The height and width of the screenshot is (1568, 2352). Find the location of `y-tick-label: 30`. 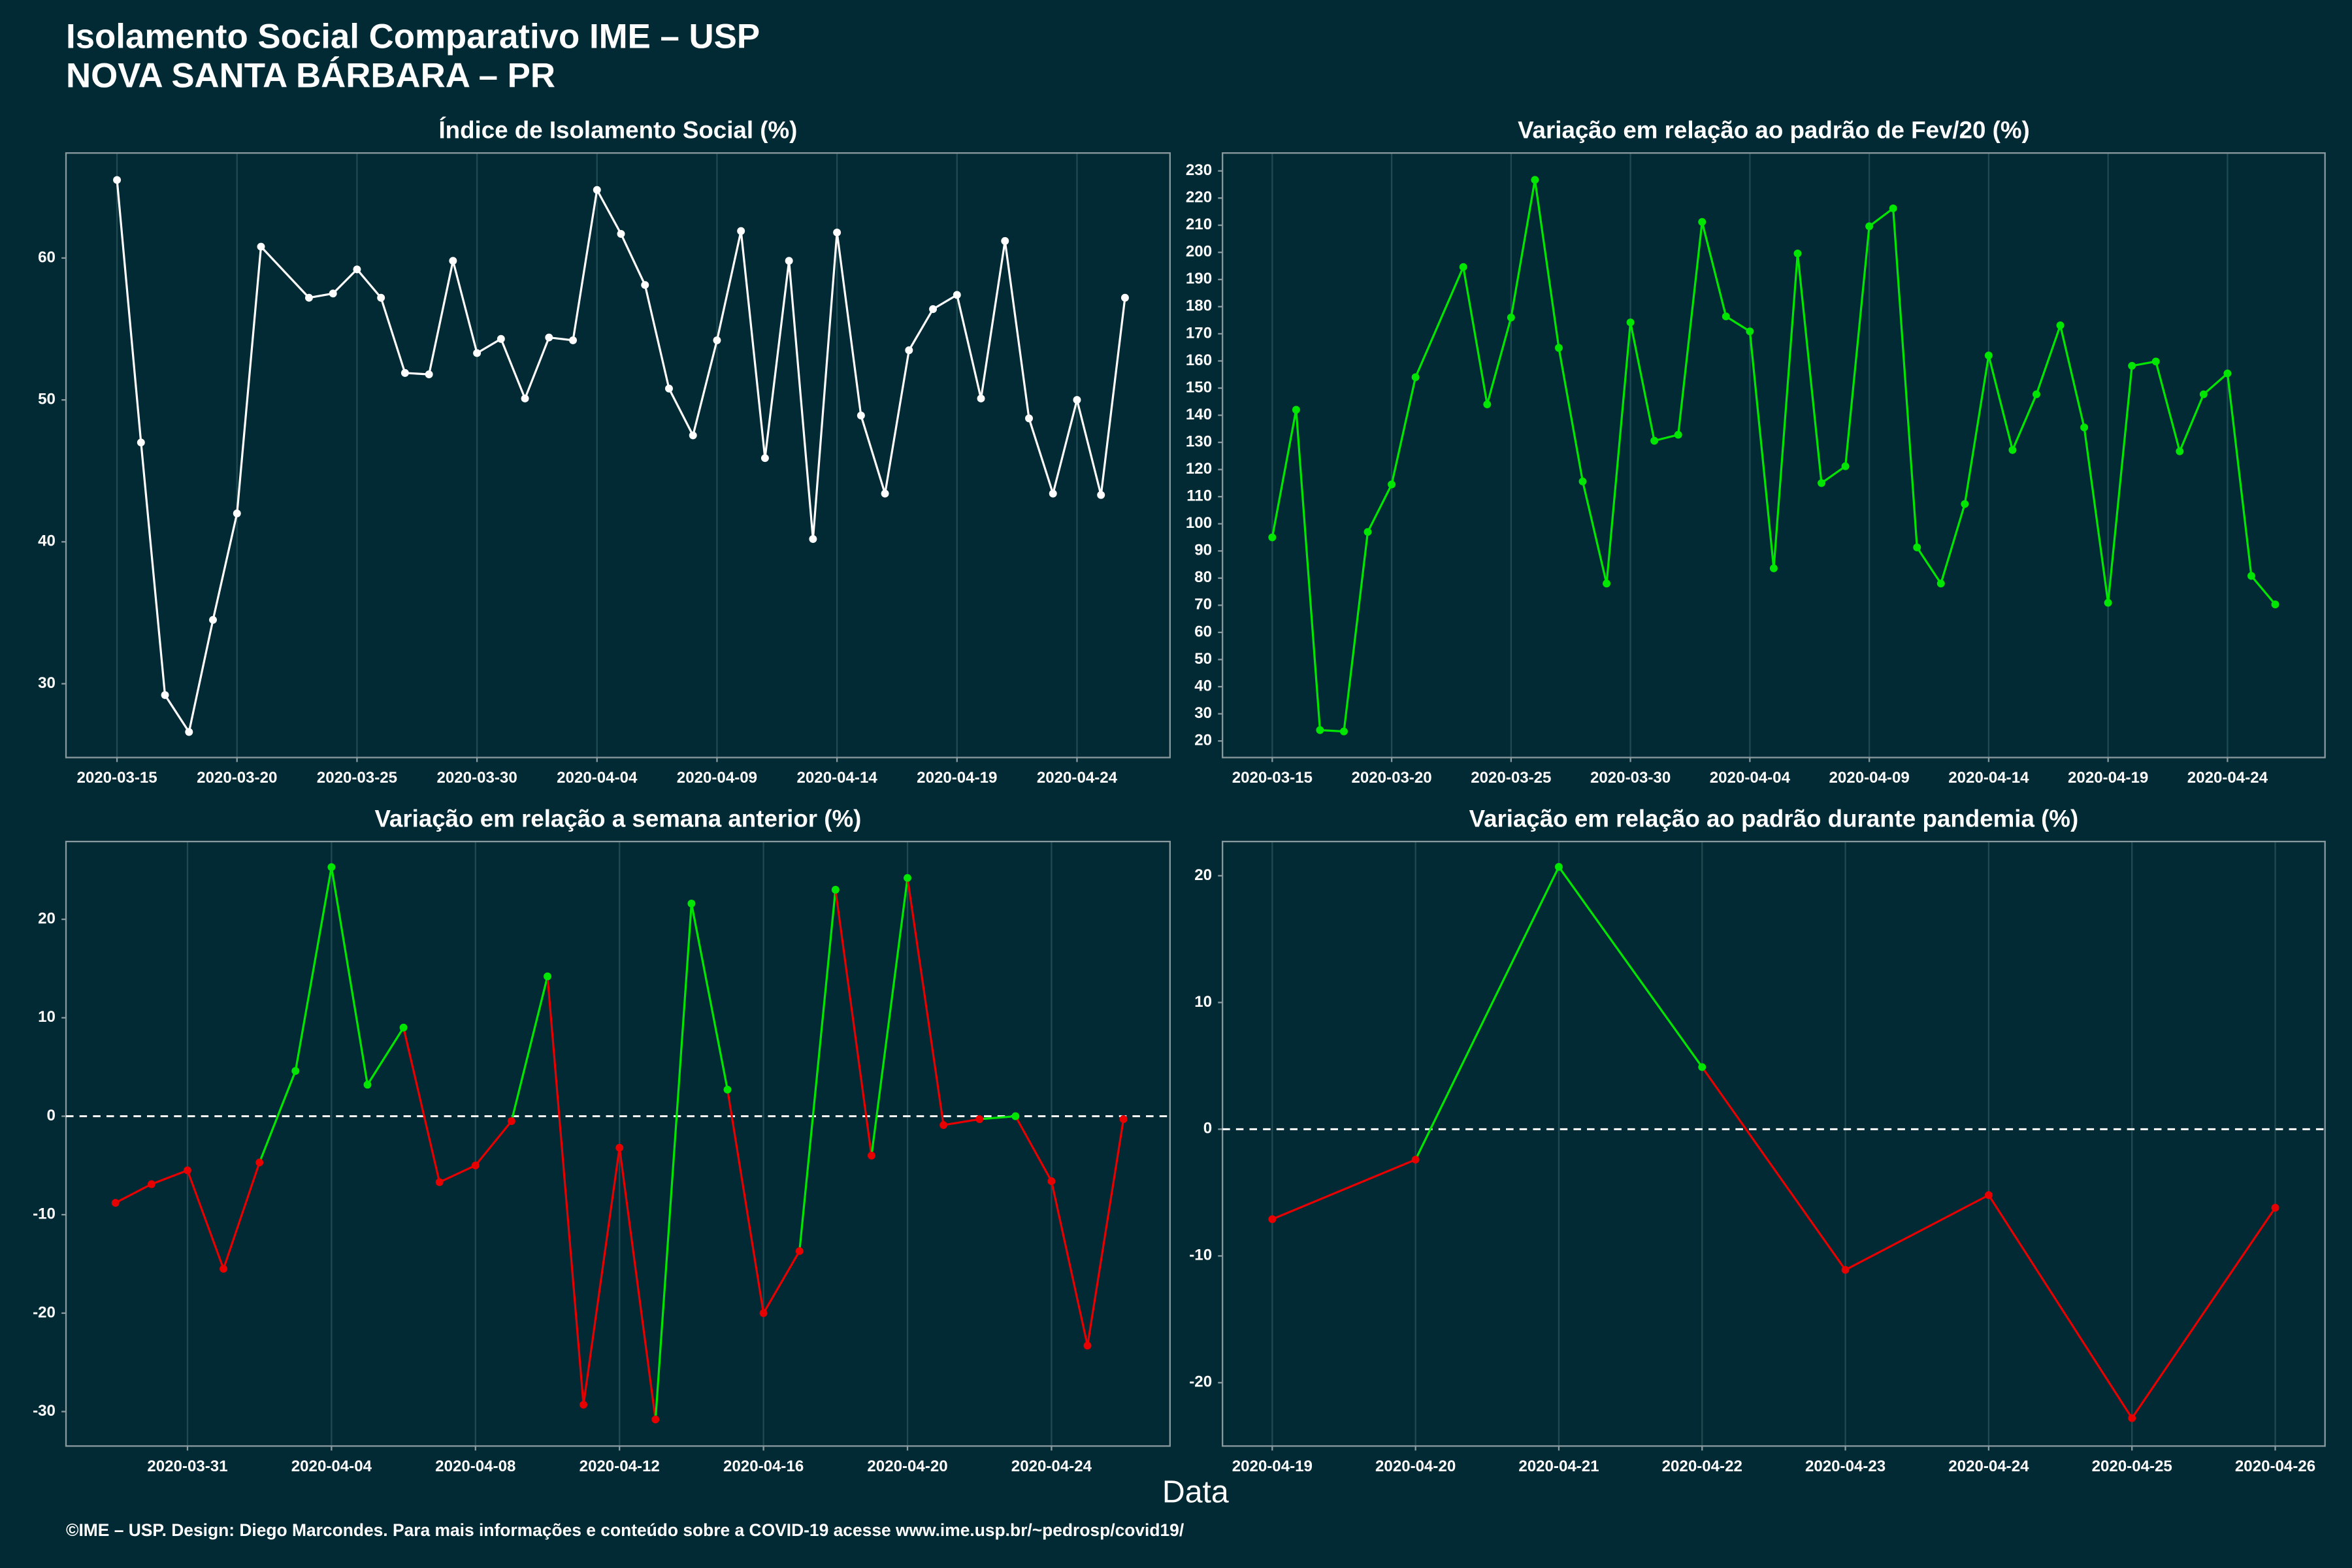

y-tick-label: 30 is located at coordinates (1203, 713).